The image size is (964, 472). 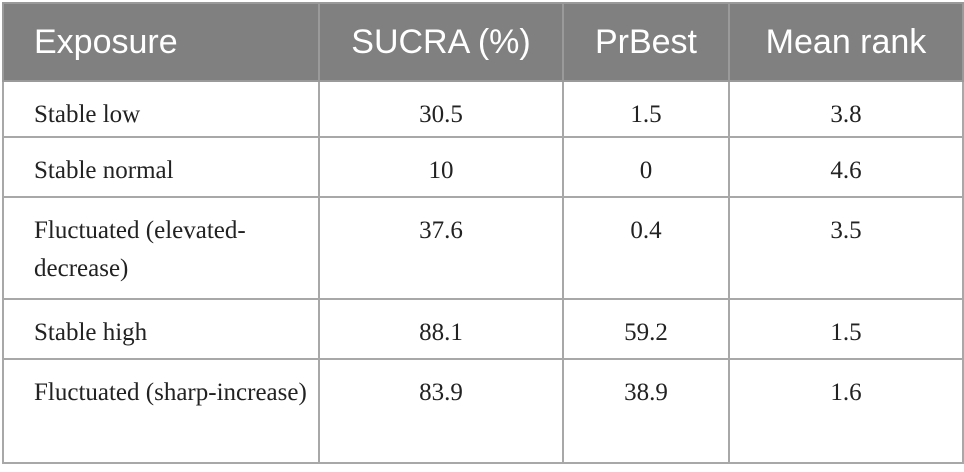 What do you see at coordinates (646, 167) in the screenshot?
I see `value-cell: 0` at bounding box center [646, 167].